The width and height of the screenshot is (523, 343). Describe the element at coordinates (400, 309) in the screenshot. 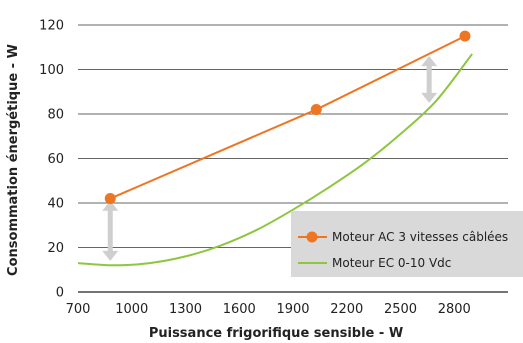

I see `x-tick-label: 2500` at that location.